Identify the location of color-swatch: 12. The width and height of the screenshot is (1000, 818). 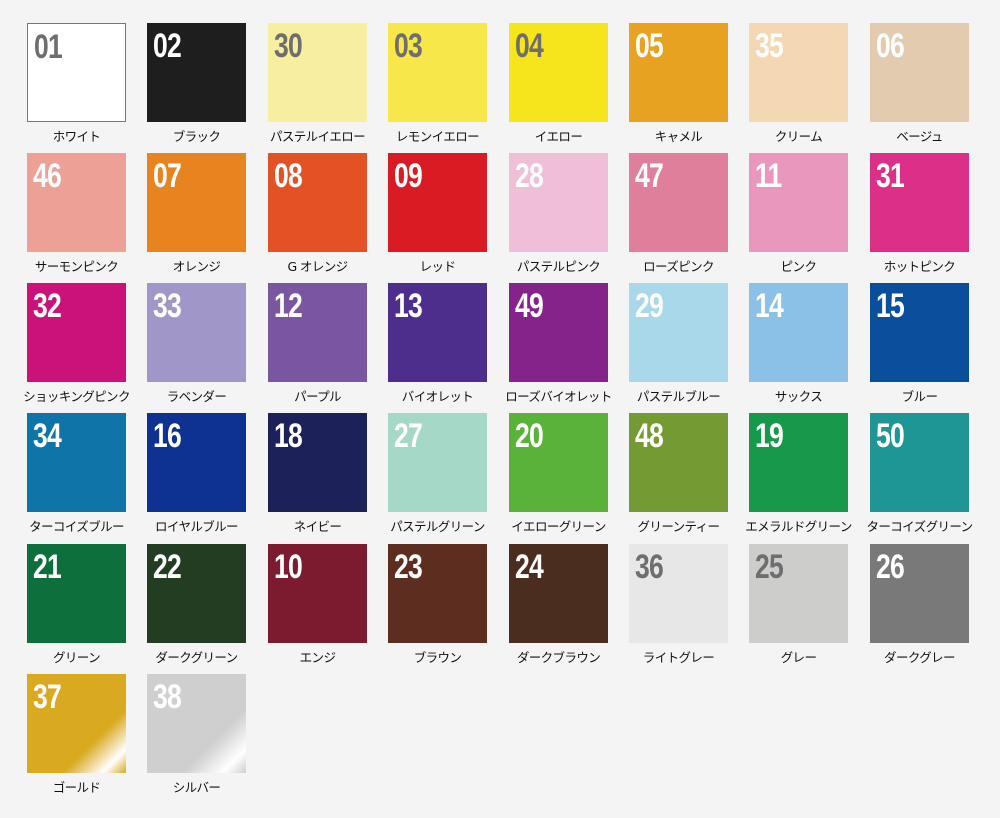
(317, 332).